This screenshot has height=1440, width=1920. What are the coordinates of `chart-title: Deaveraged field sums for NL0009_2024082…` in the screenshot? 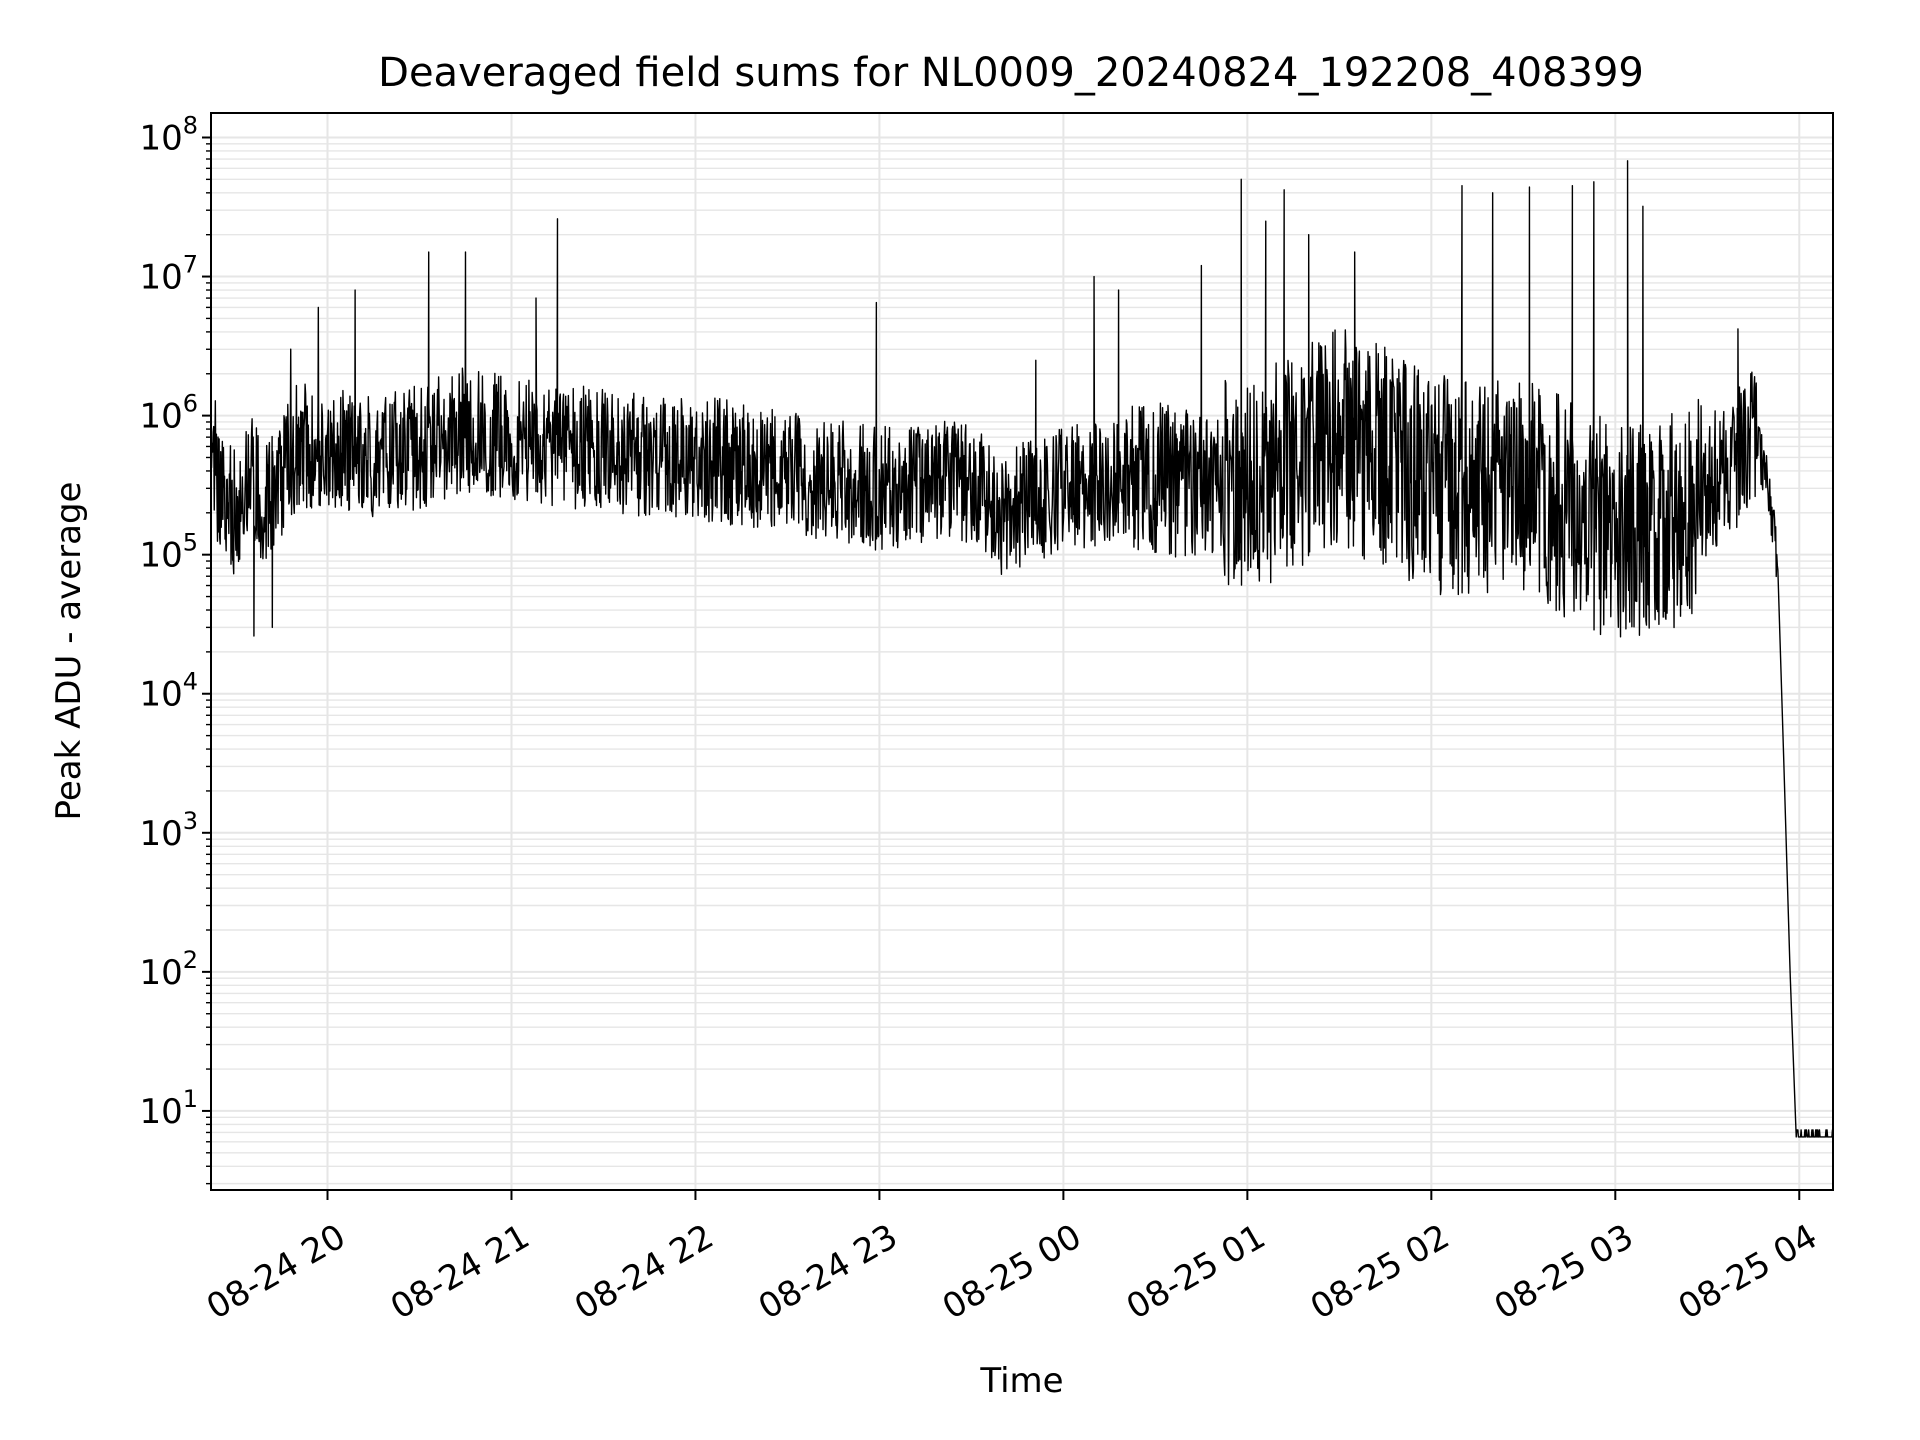 It's located at (1011, 73).